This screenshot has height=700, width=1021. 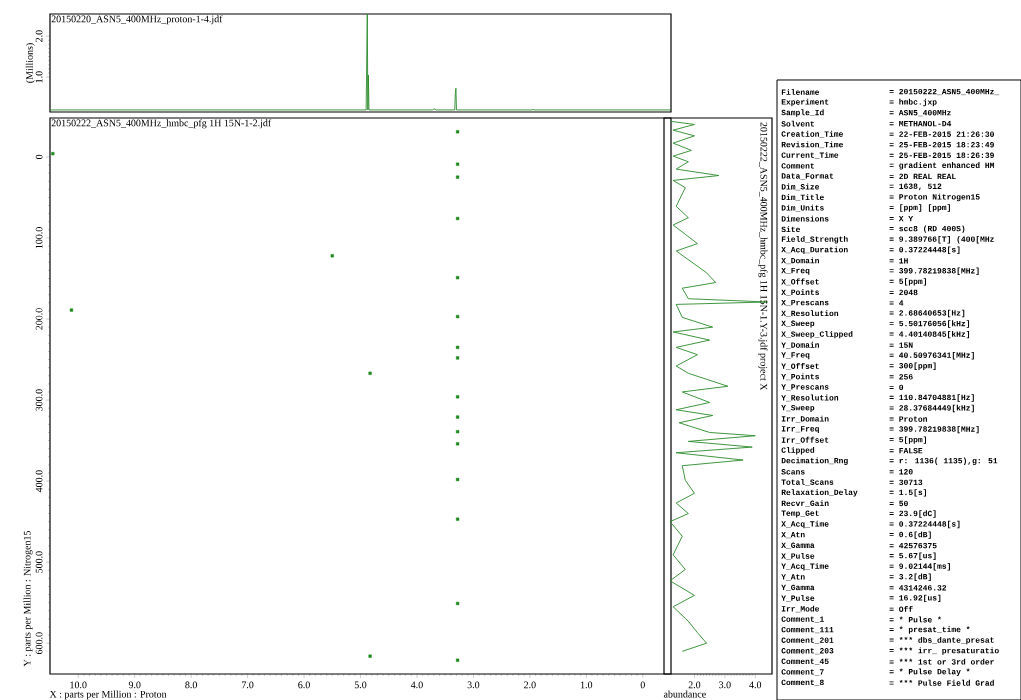 I want to click on annotation: 20150220_ASN5_400MHz_proton-1-4.jdf, so click(x=137, y=20).